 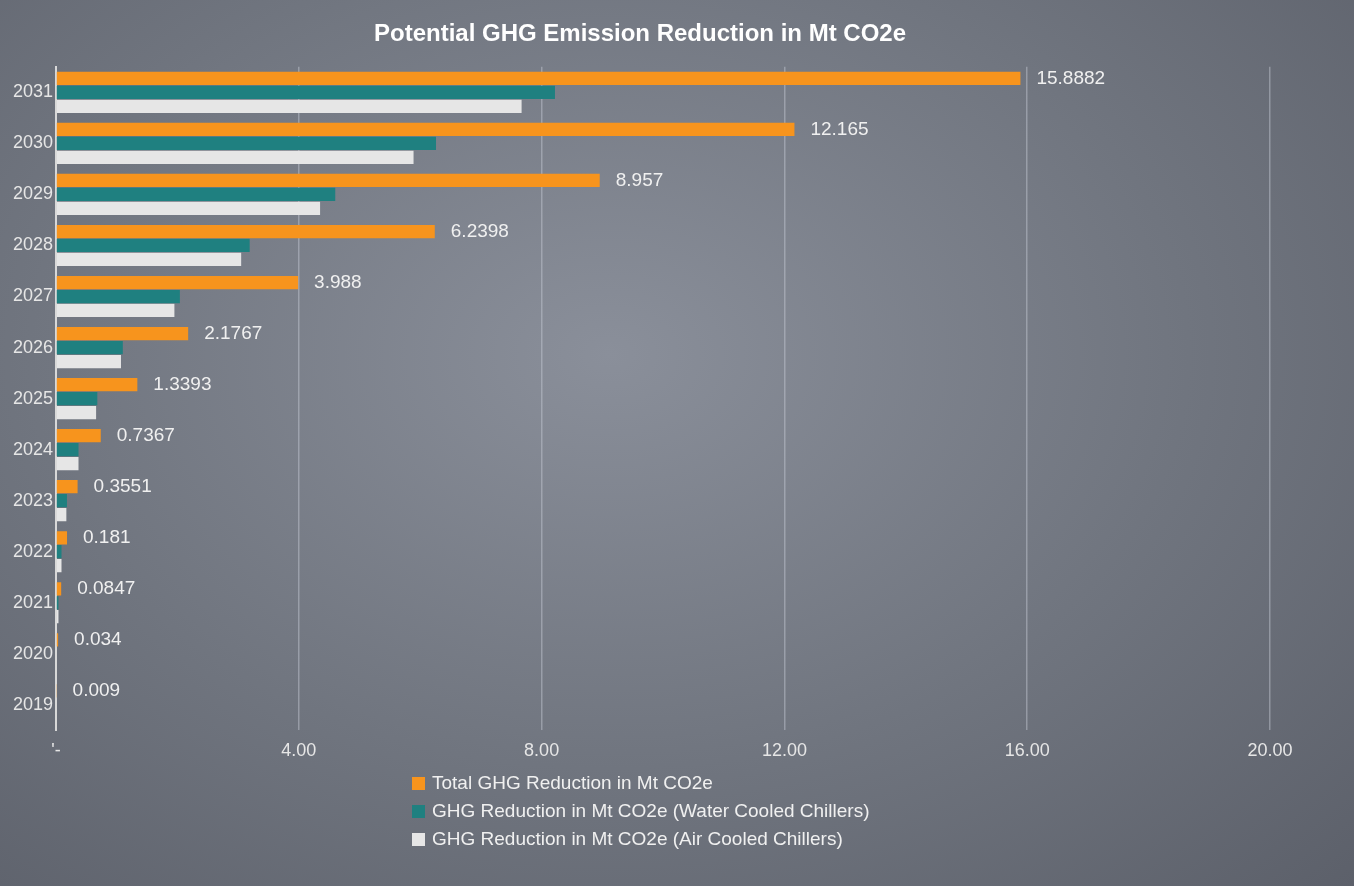 I want to click on y-tick-label: 2030, so click(x=33, y=142).